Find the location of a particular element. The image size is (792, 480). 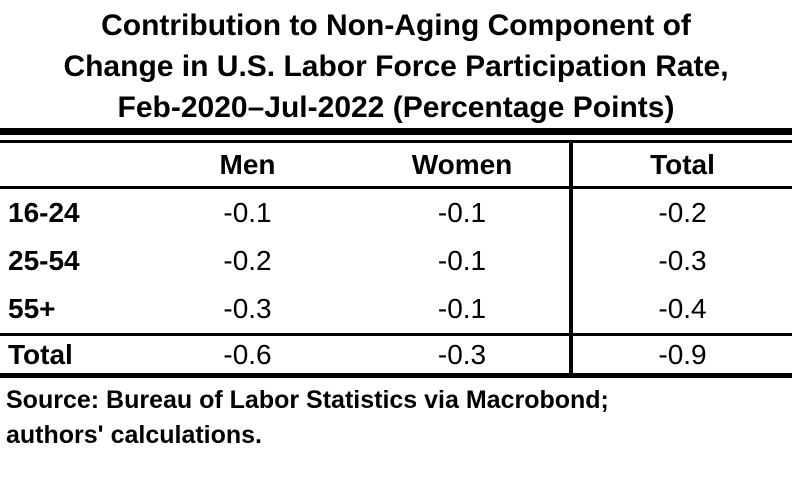

header-row: Men Women Total is located at coordinates (396, 165).